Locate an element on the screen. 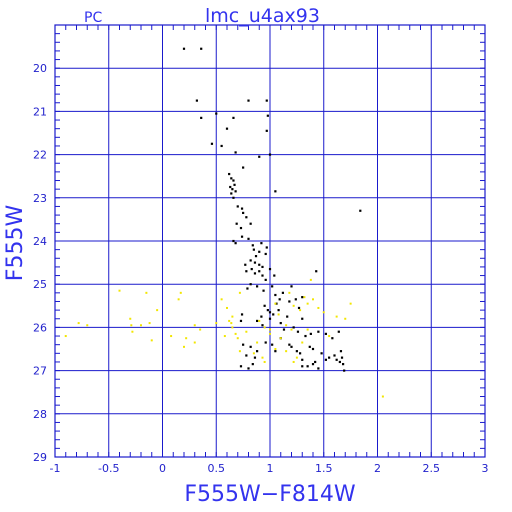 The width and height of the screenshot is (512, 512). y-tick-label: 28 is located at coordinates (40, 414).